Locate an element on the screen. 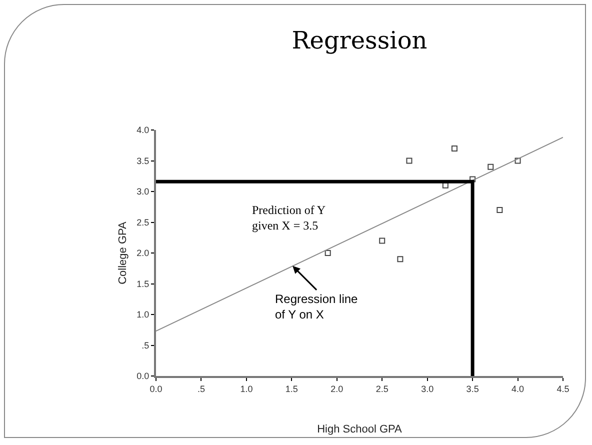  y-tick-label: 1.5 is located at coordinates (143, 283).